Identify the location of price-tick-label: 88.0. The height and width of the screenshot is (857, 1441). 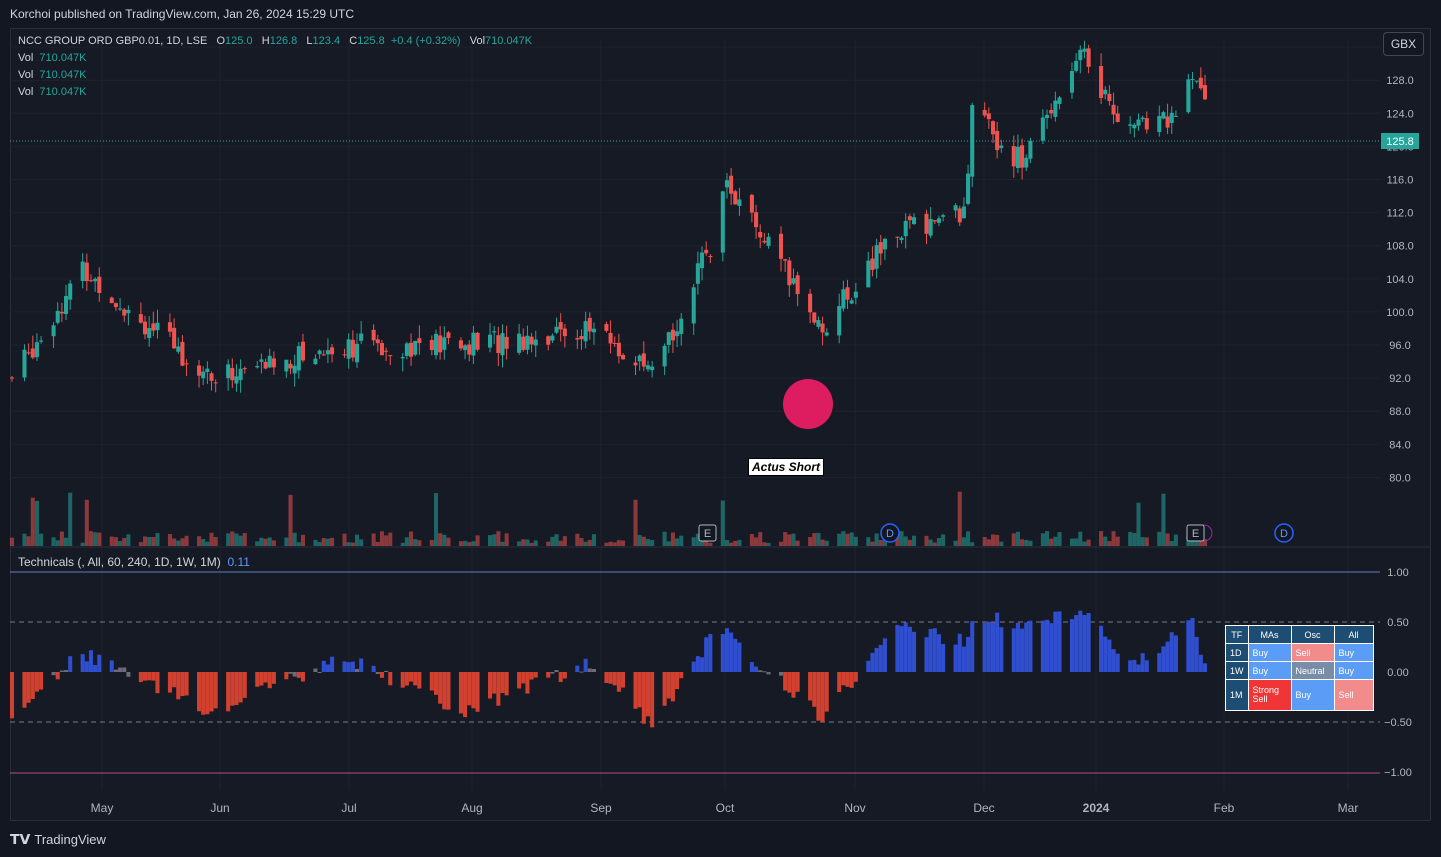
(1399, 412).